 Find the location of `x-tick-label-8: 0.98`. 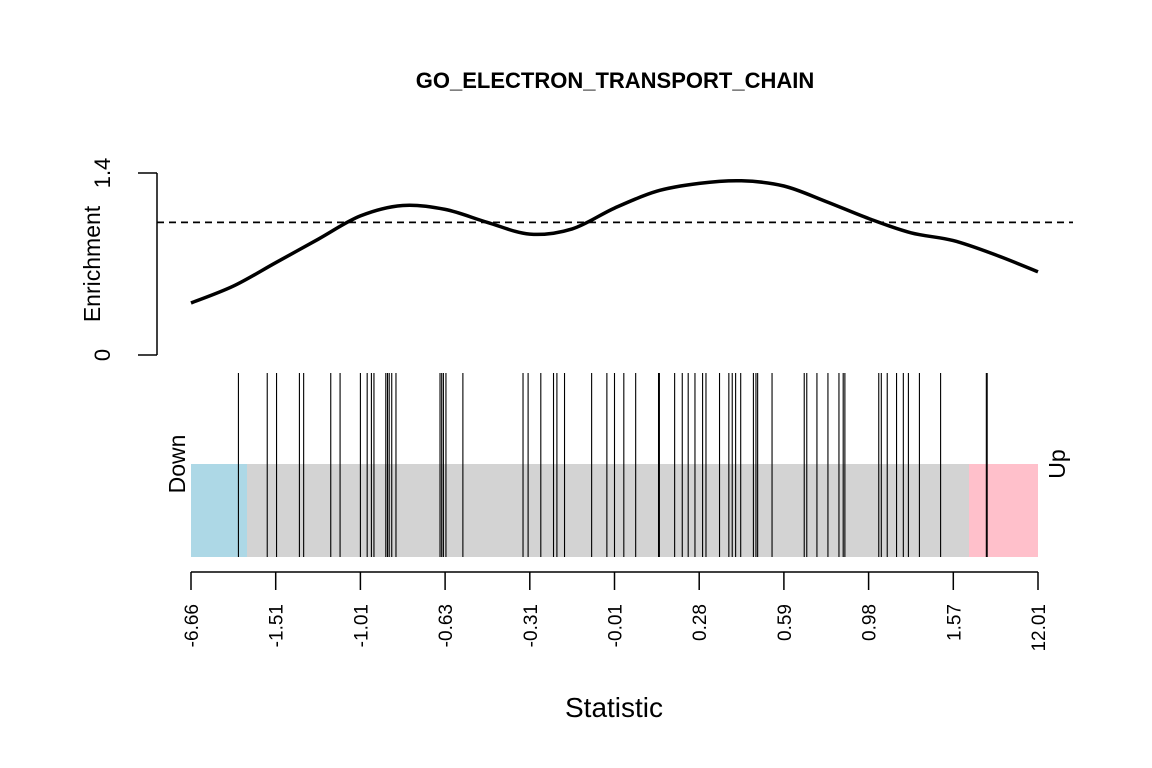

x-tick-label-8: 0.98 is located at coordinates (870, 622).